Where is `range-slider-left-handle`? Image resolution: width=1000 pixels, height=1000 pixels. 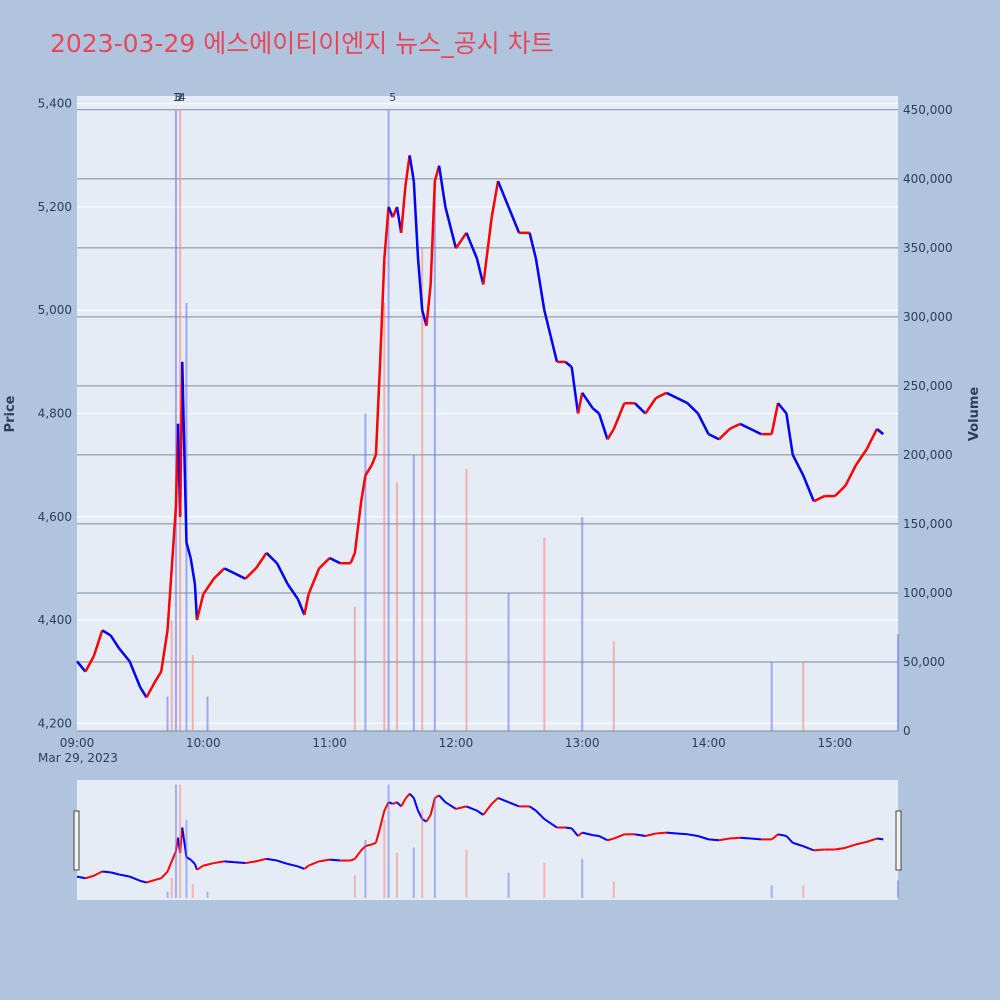
range-slider-left-handle is located at coordinates (76, 840).